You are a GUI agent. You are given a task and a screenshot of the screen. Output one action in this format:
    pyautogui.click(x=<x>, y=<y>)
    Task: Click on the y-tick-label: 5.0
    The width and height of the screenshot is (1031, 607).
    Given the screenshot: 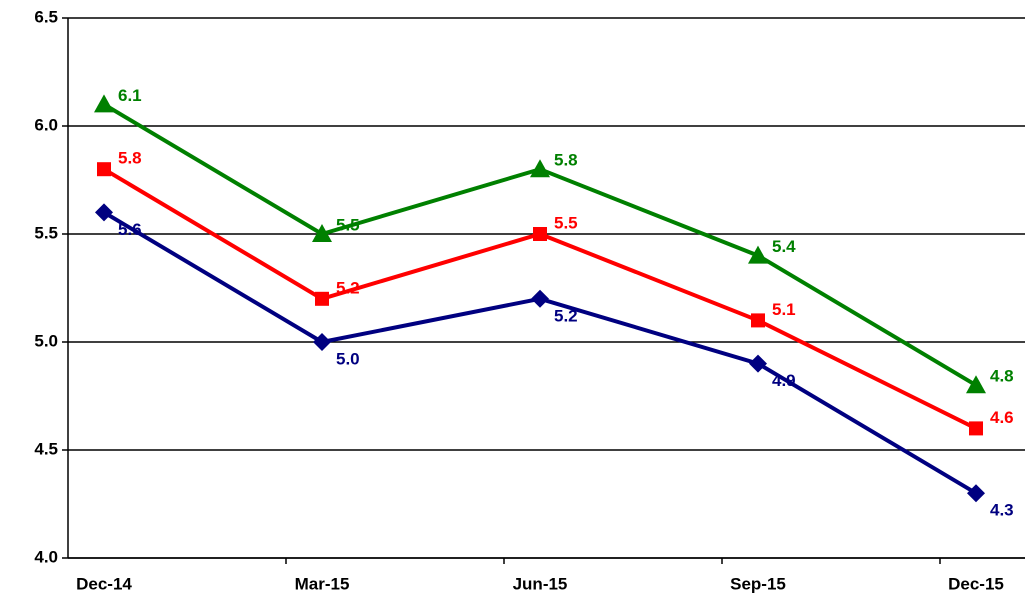 What is the action you would take?
    pyautogui.click(x=46, y=340)
    